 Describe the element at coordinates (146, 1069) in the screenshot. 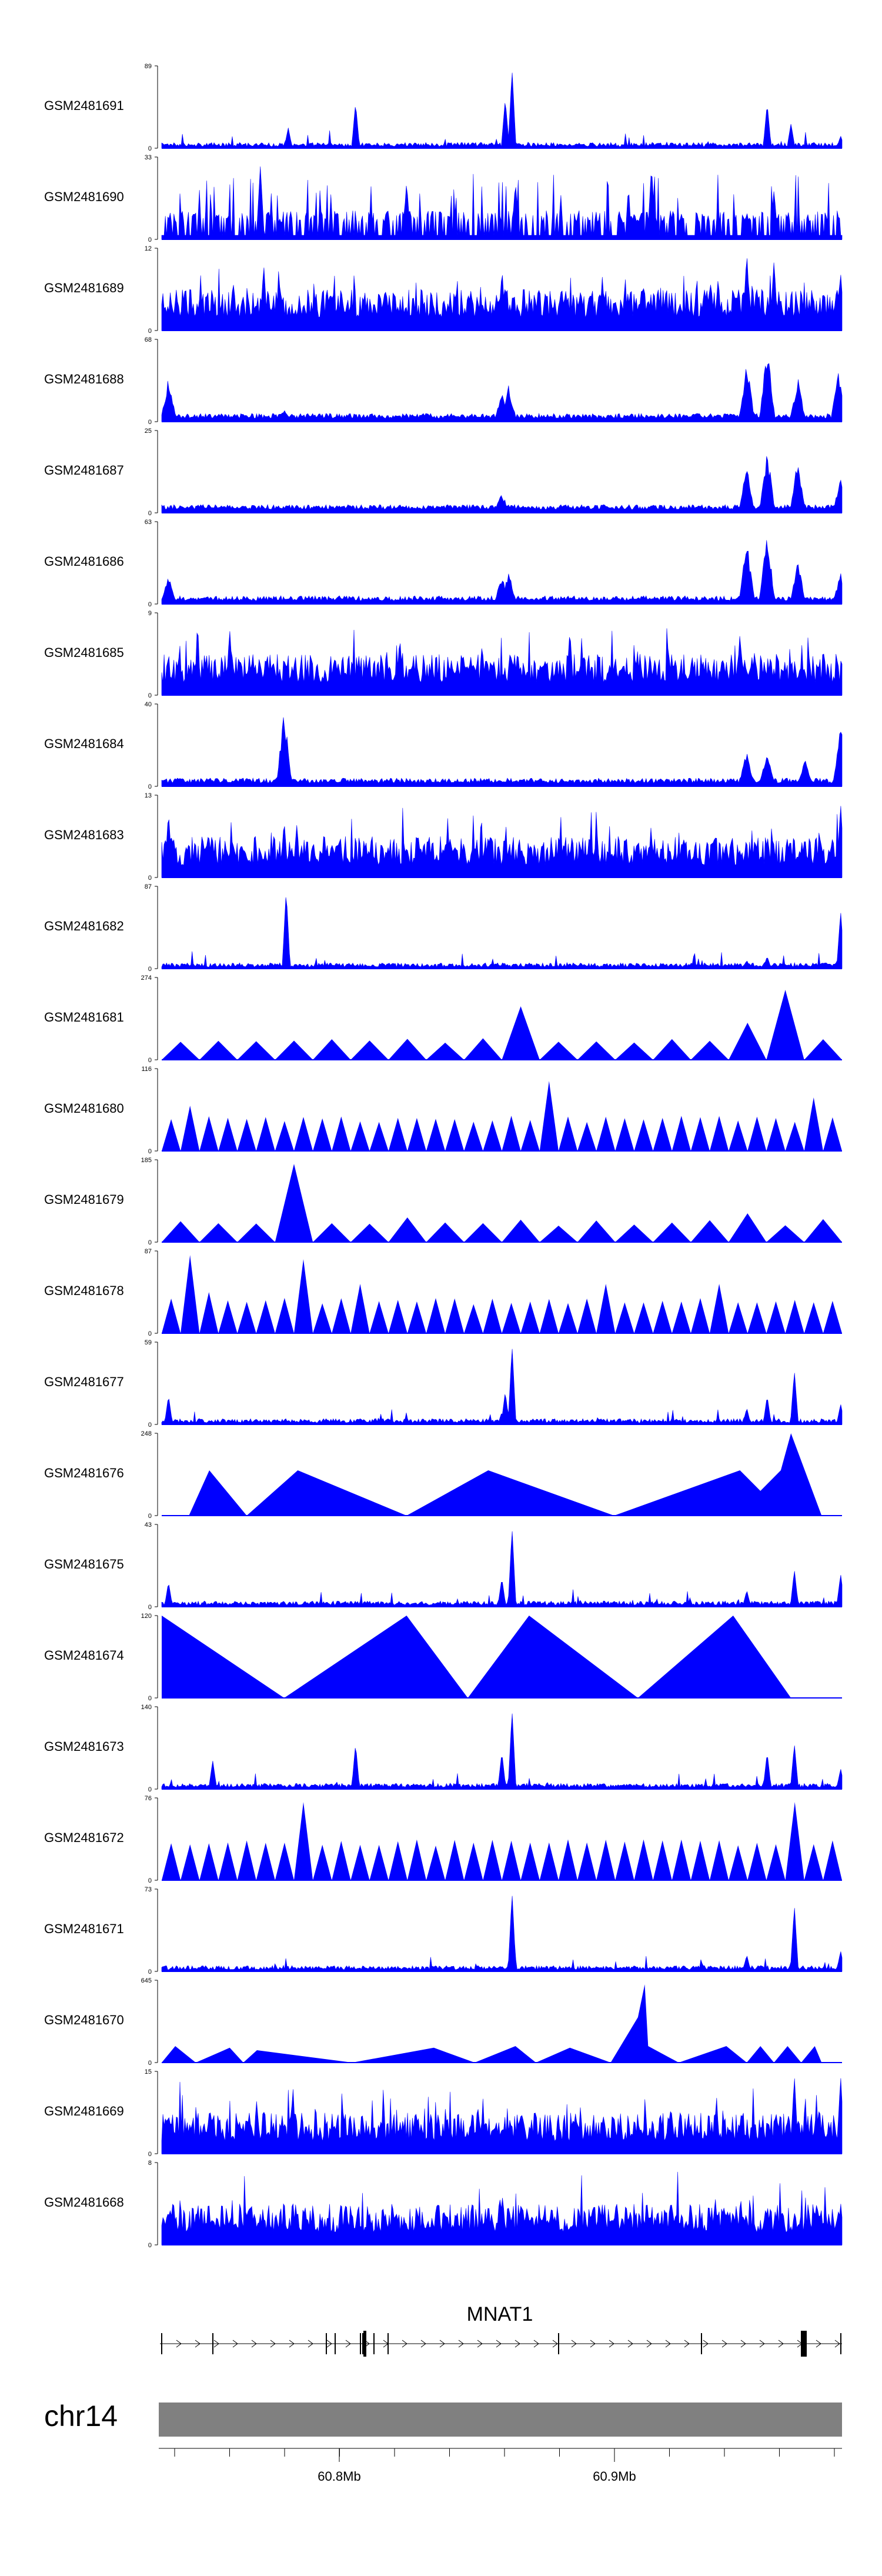

I see `y-tick-label-max-gsm2481680: 116` at that location.